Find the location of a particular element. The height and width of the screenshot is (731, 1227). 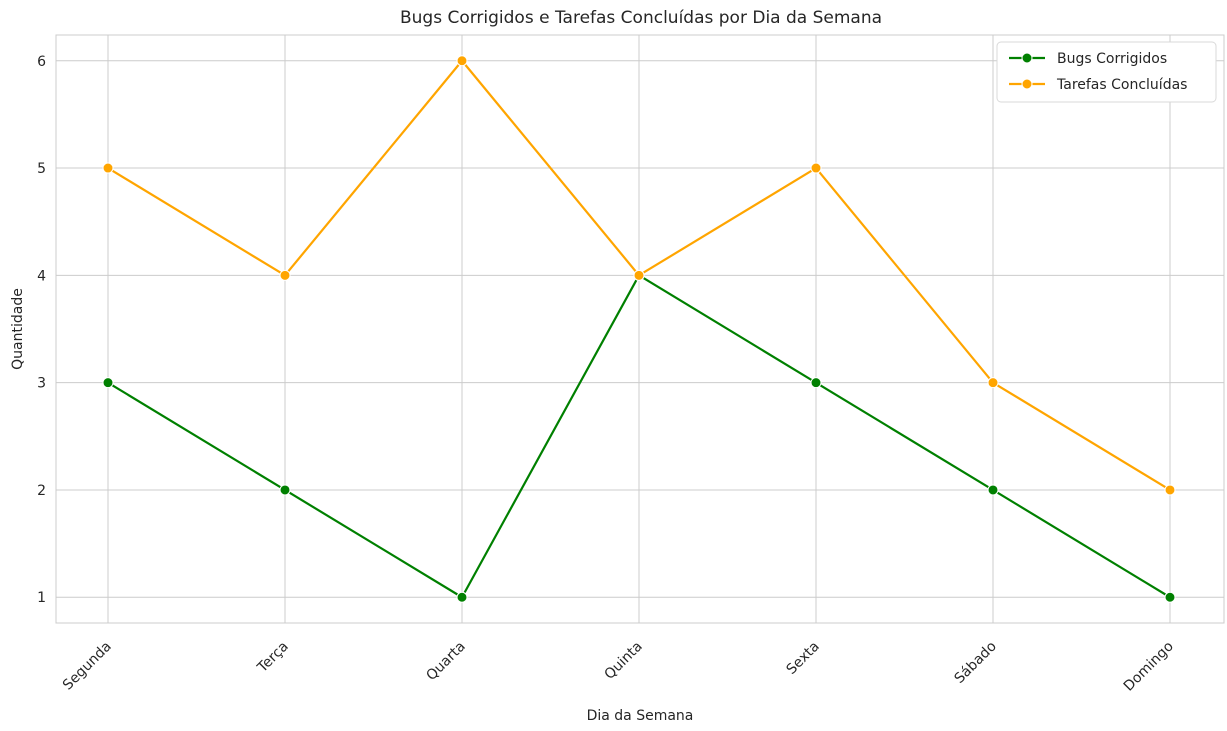

y-tick-label: 6 is located at coordinates (41, 62).